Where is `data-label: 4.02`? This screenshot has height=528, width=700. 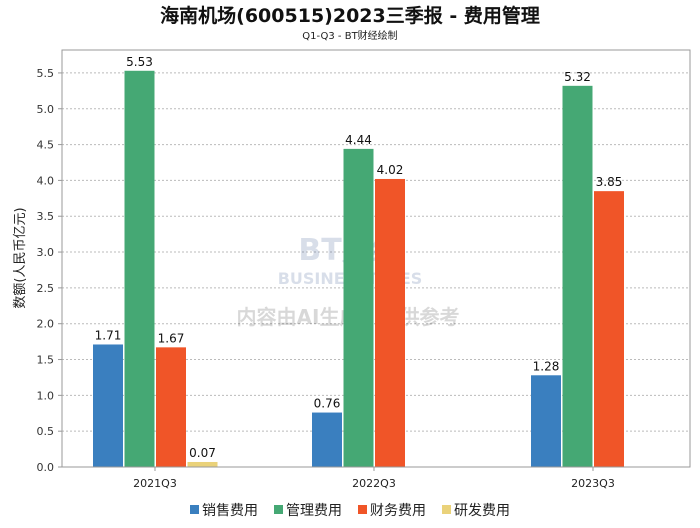
data-label: 4.02 is located at coordinates (390, 170).